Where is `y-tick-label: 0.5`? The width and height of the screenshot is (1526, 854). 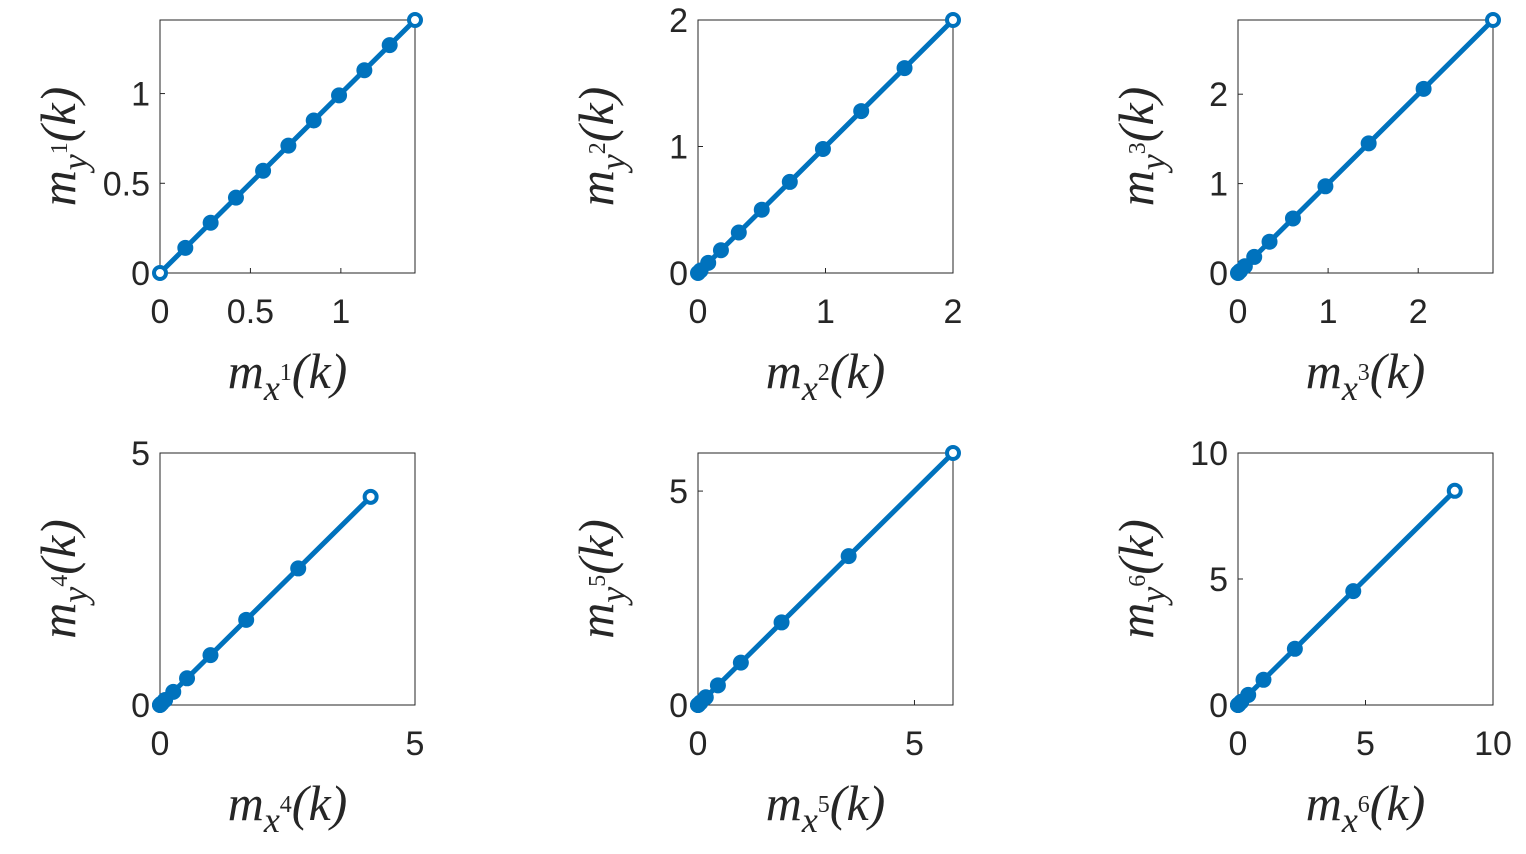
y-tick-label: 0.5 is located at coordinates (126, 184).